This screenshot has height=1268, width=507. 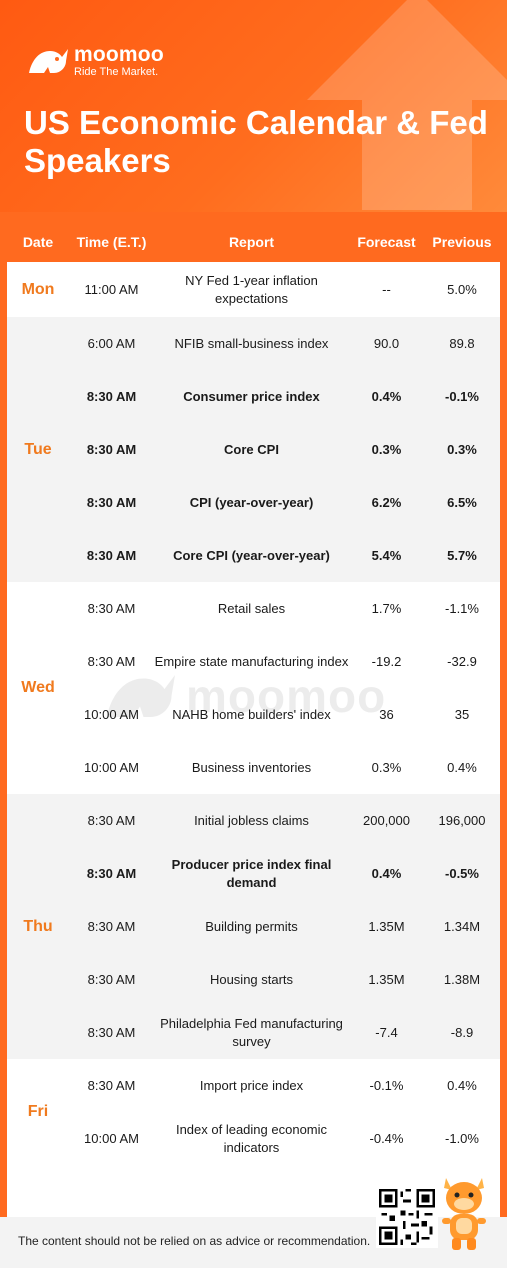 What do you see at coordinates (462, 242) in the screenshot?
I see `header-previous: Previous` at bounding box center [462, 242].